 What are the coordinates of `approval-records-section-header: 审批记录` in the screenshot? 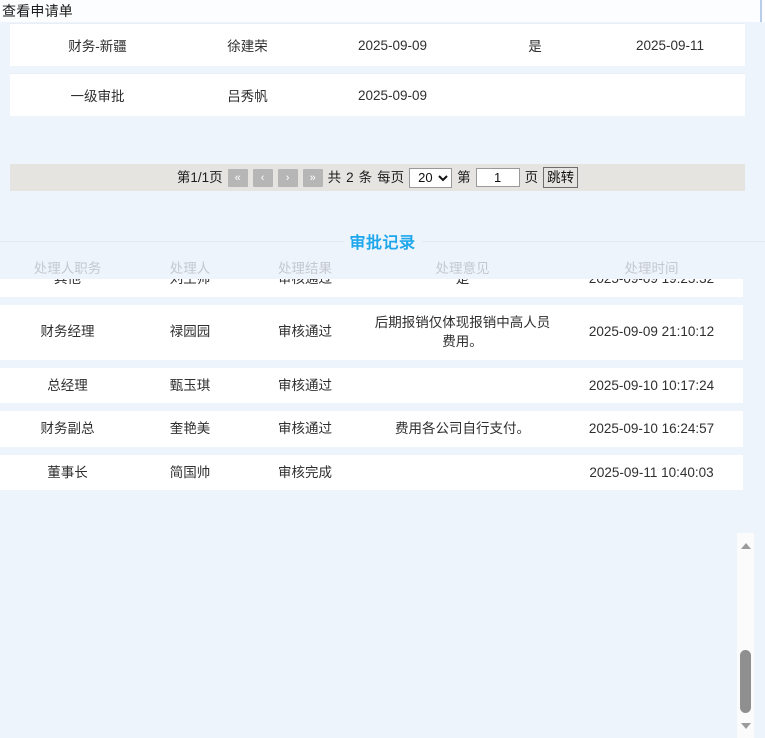 It's located at (382, 241).